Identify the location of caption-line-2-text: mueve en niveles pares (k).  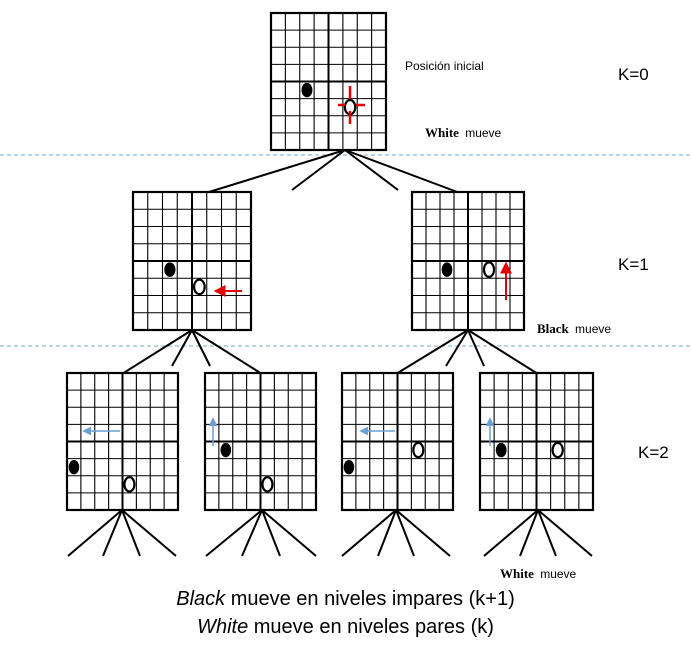
(371, 627).